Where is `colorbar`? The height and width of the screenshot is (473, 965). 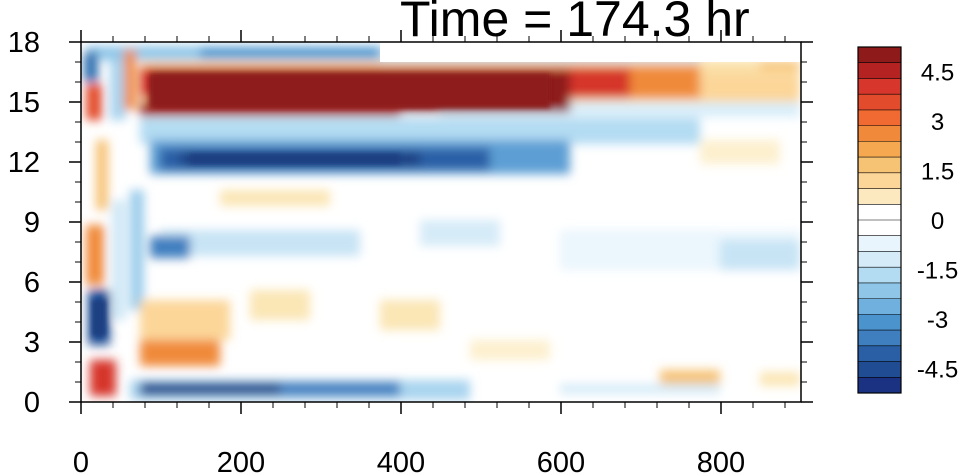
colorbar is located at coordinates (879, 220).